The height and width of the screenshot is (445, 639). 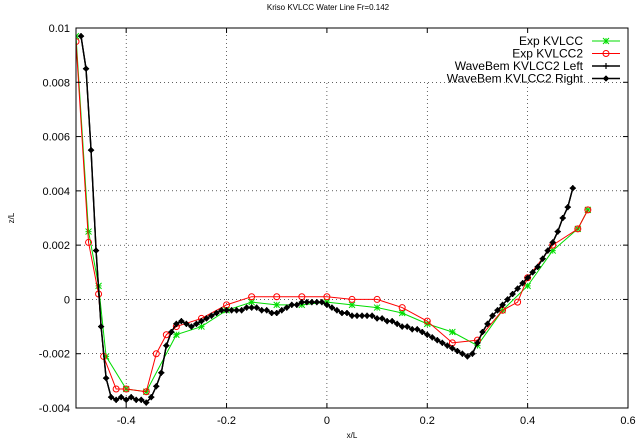 I want to click on x-axis-label: x/L, so click(x=352, y=435).